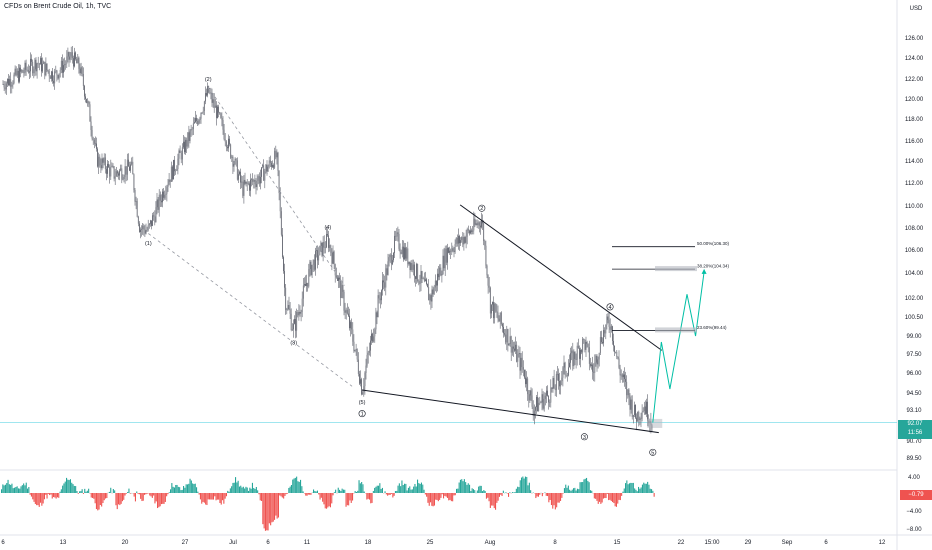  Describe the element at coordinates (748, 543) in the screenshot. I see `x-tick-label: 29` at that location.